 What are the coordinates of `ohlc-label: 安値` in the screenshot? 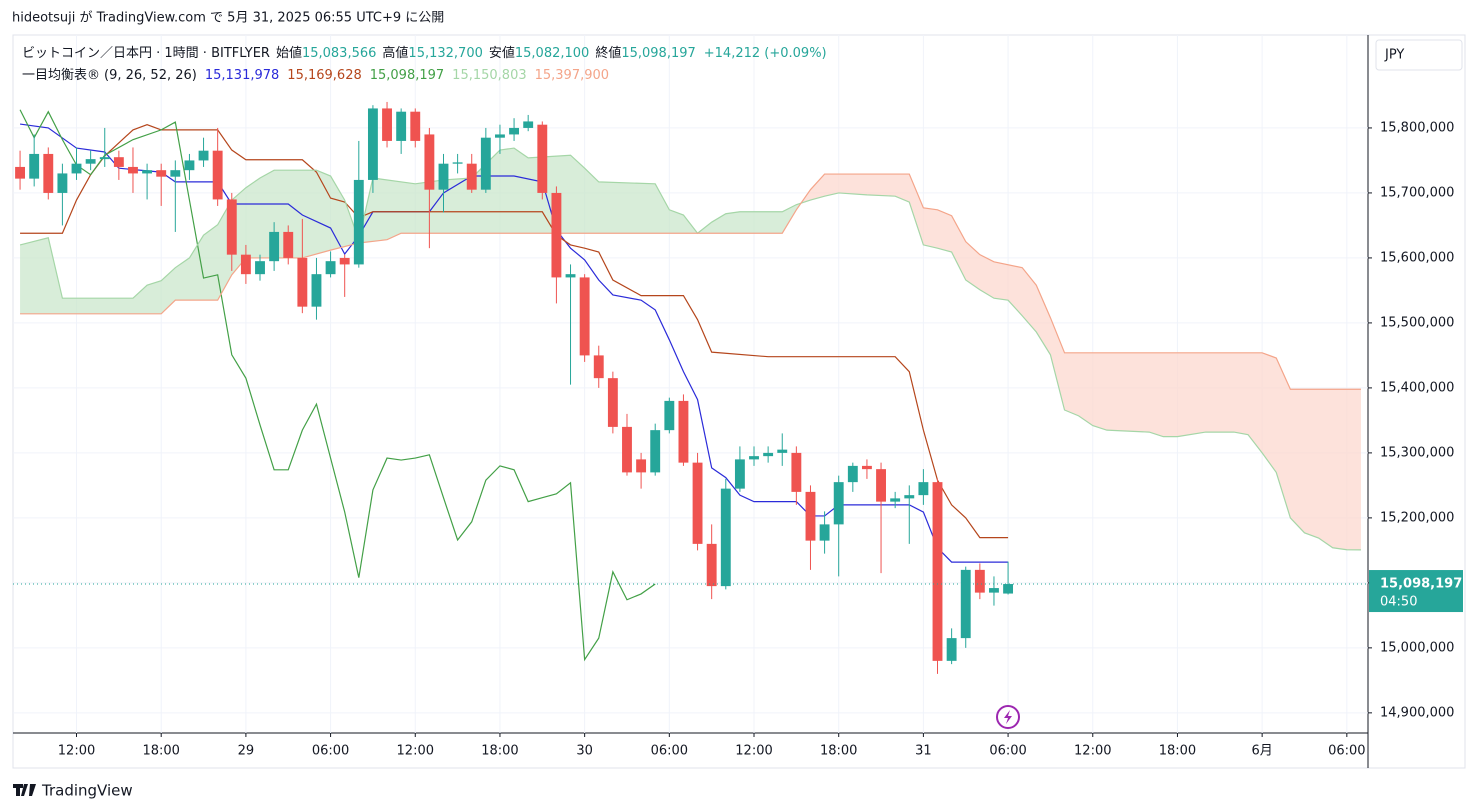 It's located at (502, 53).